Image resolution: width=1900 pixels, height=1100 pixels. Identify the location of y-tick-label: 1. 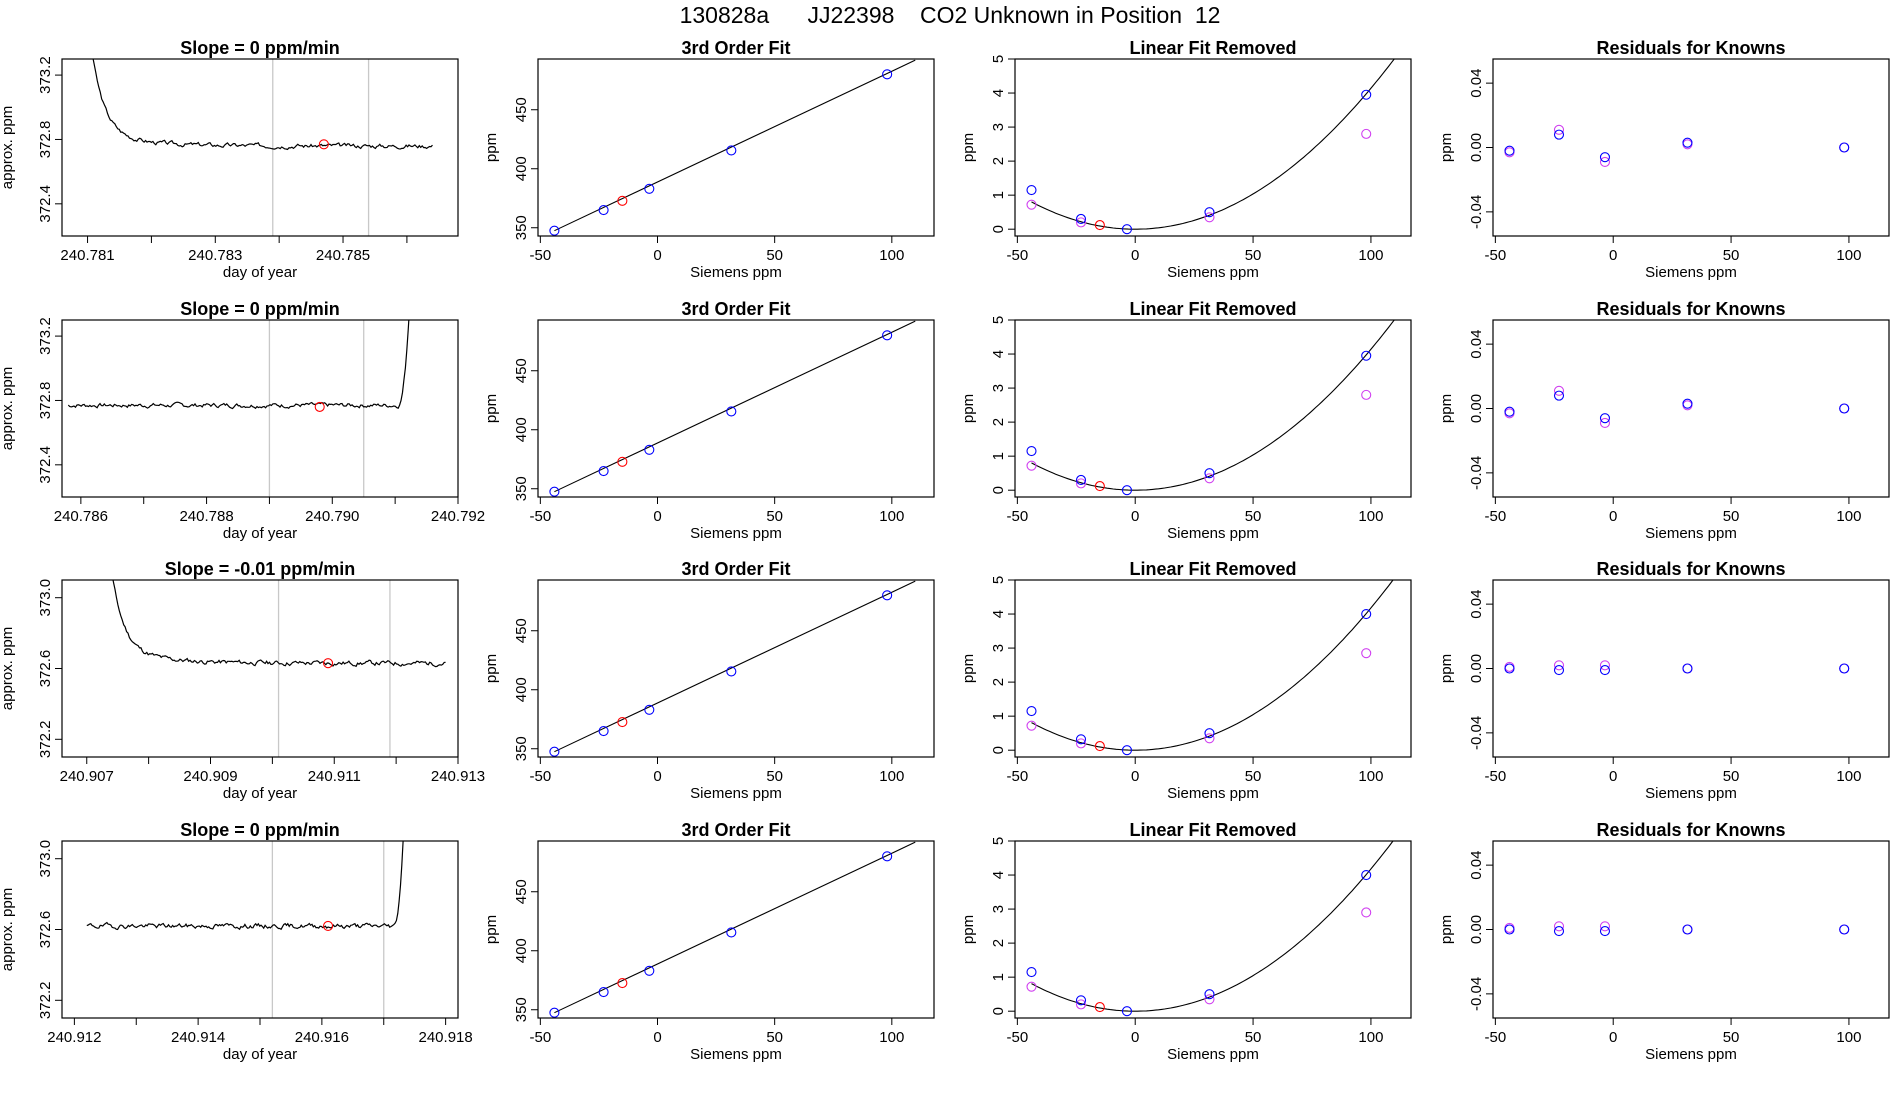
(998, 716).